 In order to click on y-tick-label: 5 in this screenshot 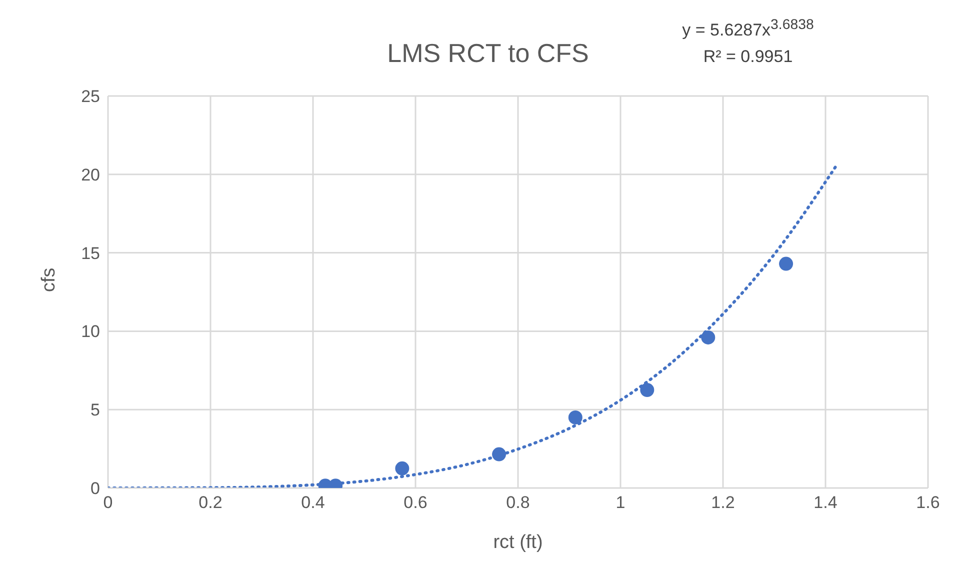, I will do `click(95, 410)`.